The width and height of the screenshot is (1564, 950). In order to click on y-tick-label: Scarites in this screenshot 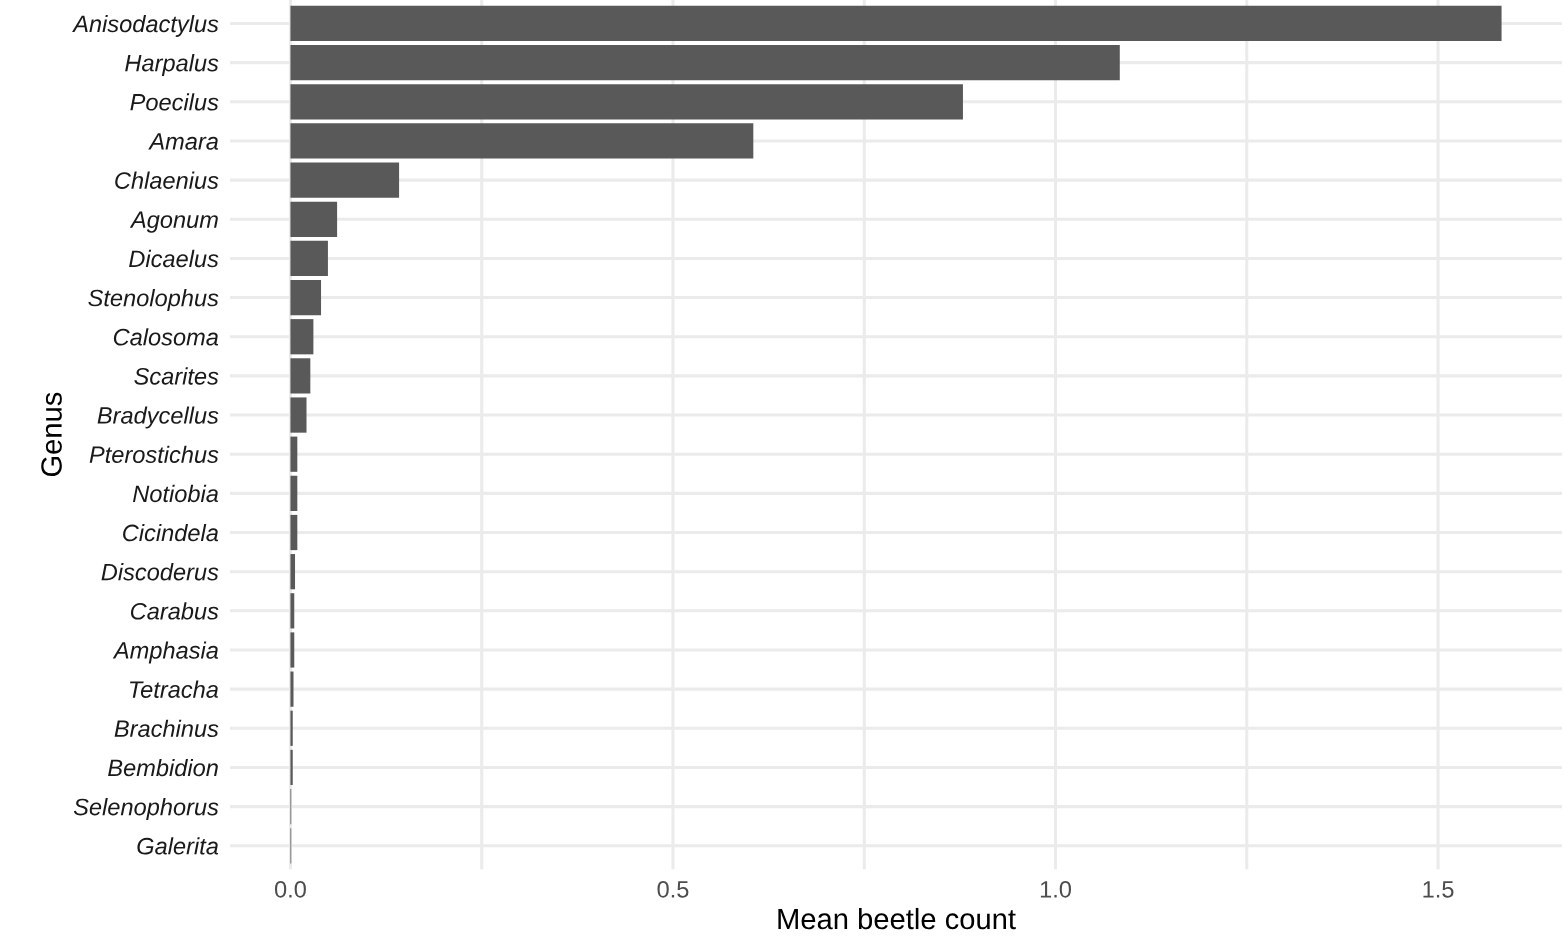, I will do `click(176, 376)`.